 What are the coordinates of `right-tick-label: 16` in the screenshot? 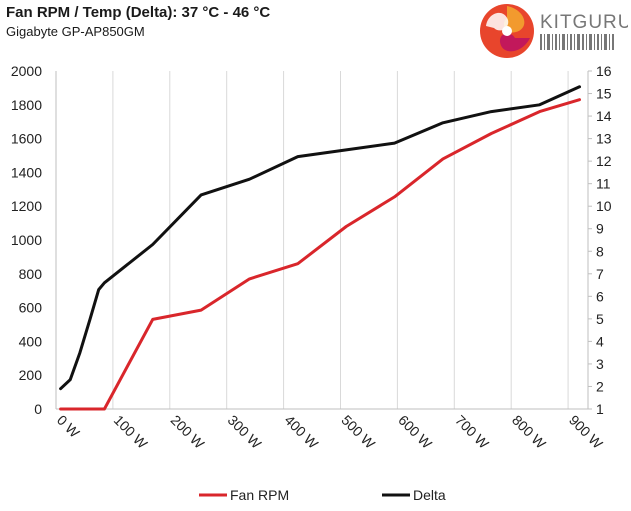 It's located at (604, 71).